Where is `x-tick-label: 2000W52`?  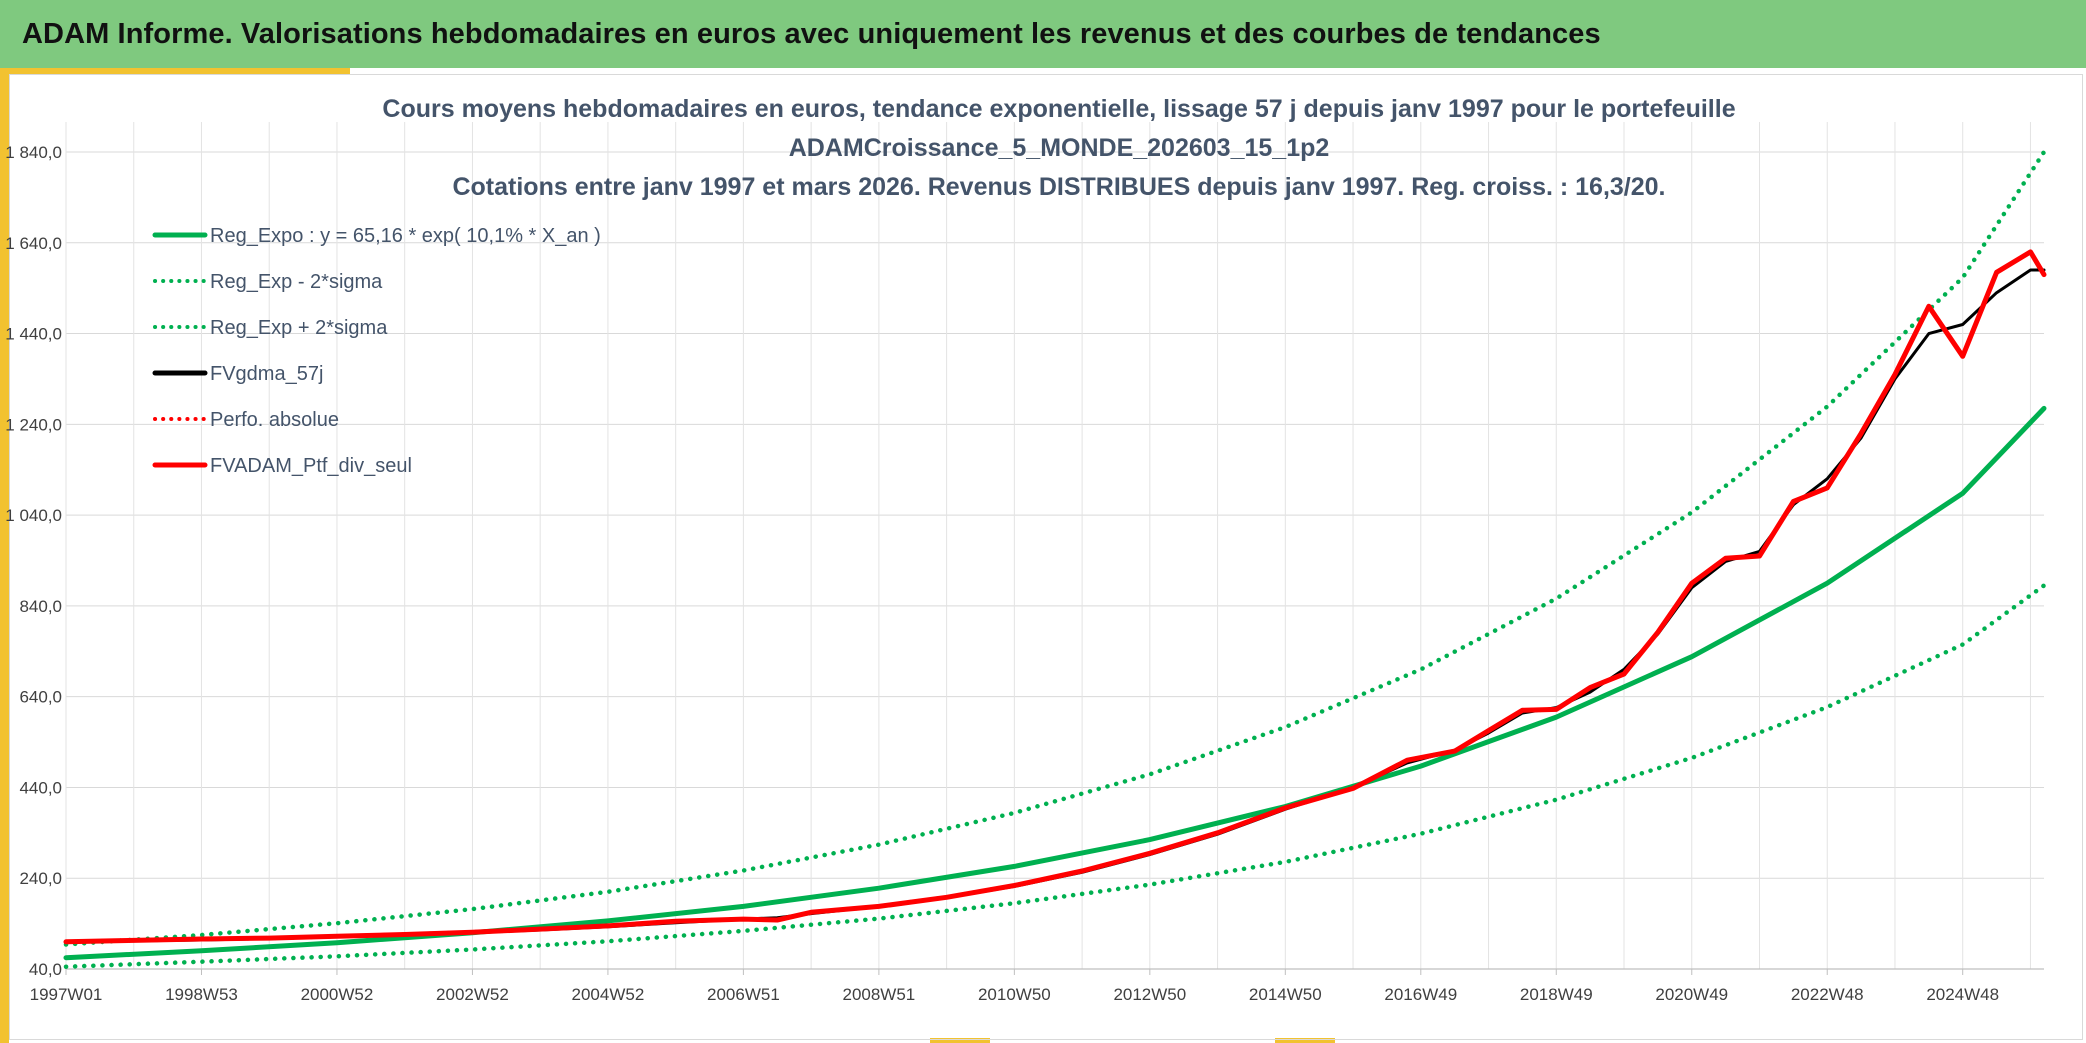
x-tick-label: 2000W52 is located at coordinates (337, 994).